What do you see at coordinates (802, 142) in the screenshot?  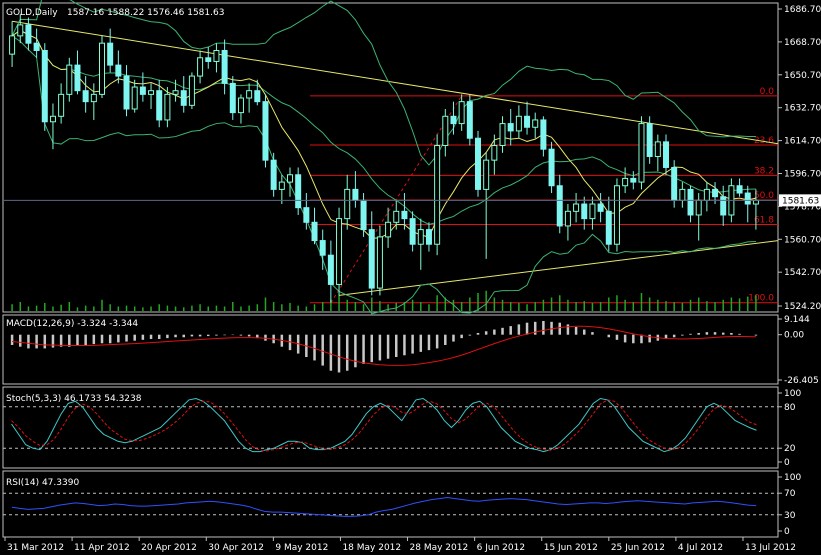 I see `price-axis-label: 1614.70` at bounding box center [802, 142].